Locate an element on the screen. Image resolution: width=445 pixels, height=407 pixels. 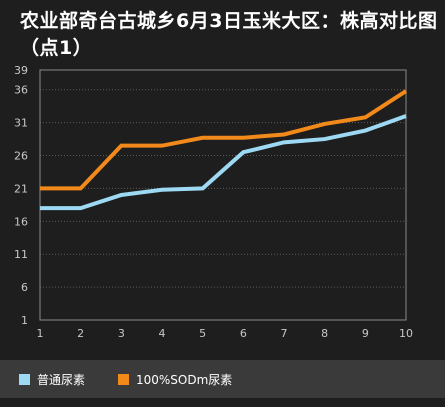
legend-item-series-1: 普通尿素 is located at coordinates (52, 379).